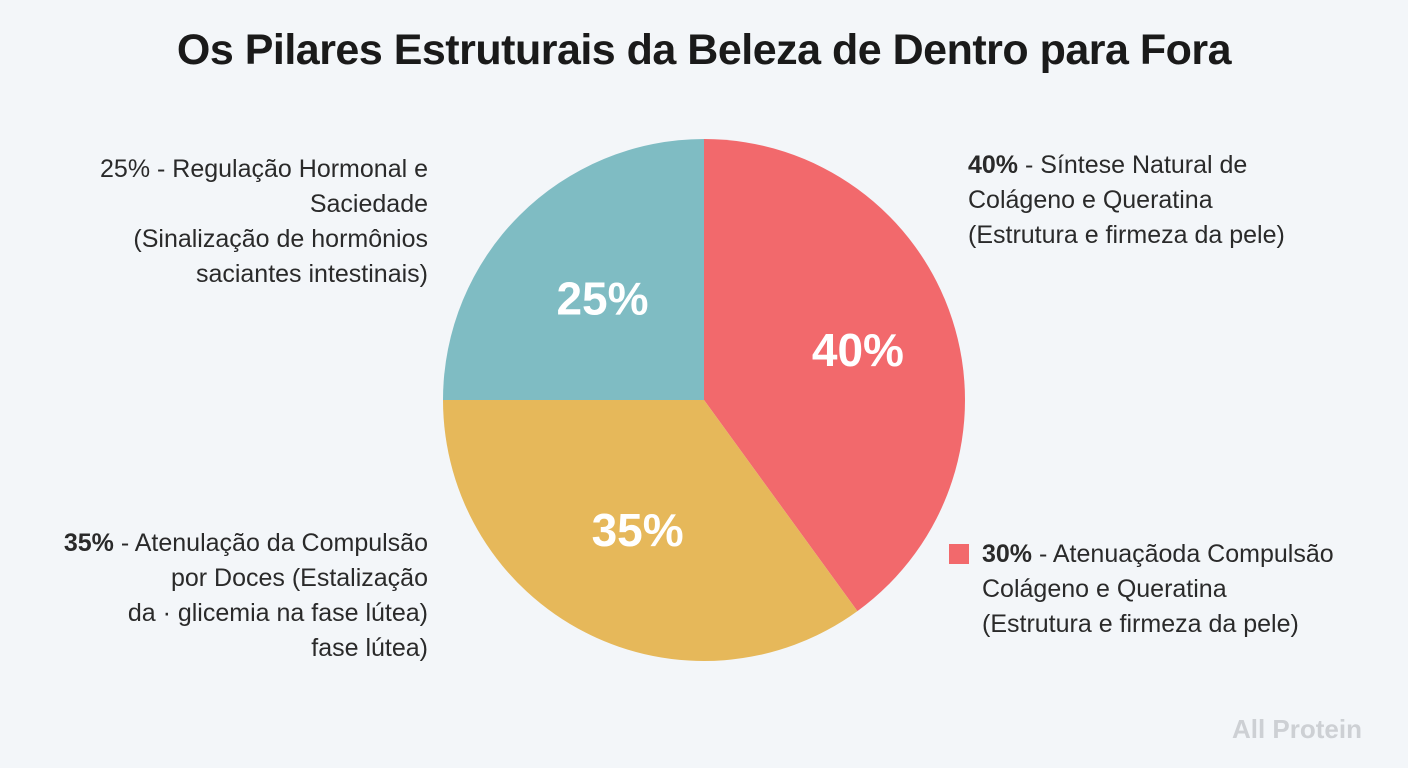 This screenshot has width=1408, height=768. Describe the element at coordinates (1126, 235) in the screenshot. I see `annotation-collagen-line-3: (Estrutura e firmeza da pele)` at that location.